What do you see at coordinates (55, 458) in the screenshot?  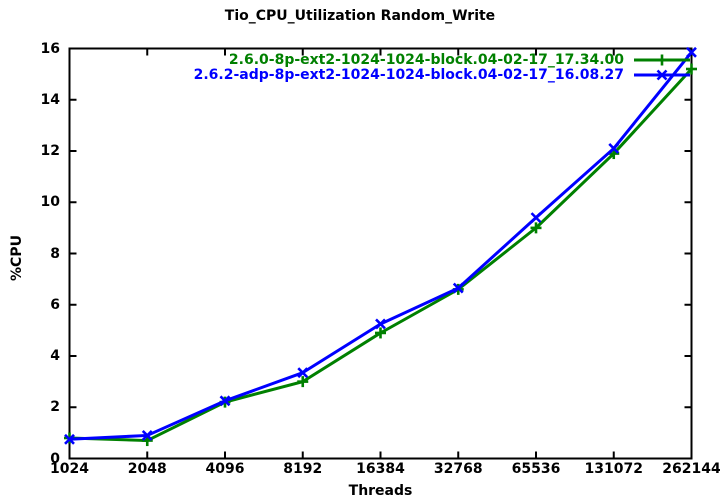 I see `y-tick-label: 0` at bounding box center [55, 458].